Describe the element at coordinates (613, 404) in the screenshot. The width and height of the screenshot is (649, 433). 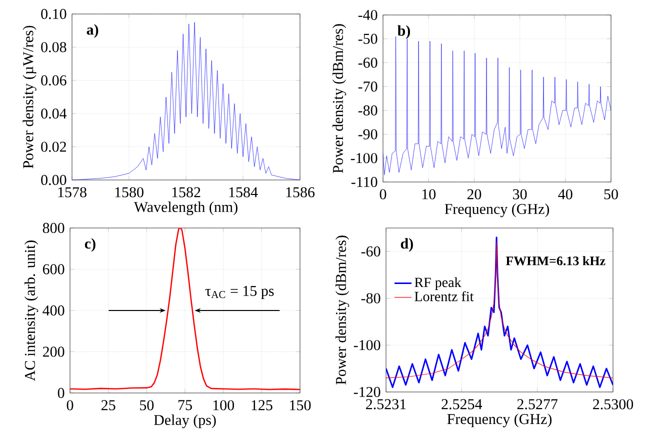
I see `x-tick-label: 2.5300` at that location.